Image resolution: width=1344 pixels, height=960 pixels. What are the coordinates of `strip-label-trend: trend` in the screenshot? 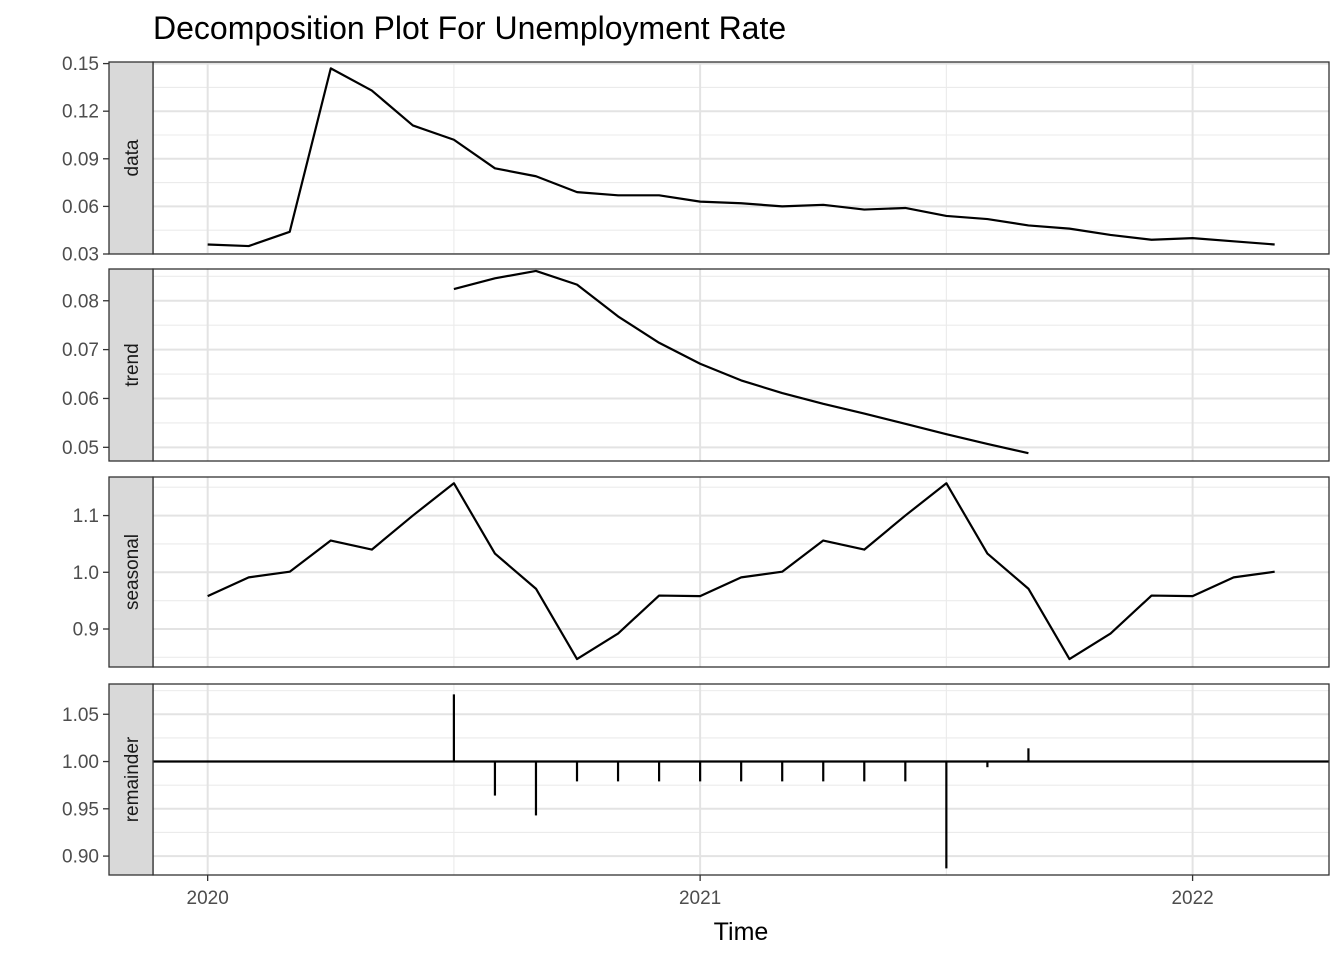 It's located at (132, 364).